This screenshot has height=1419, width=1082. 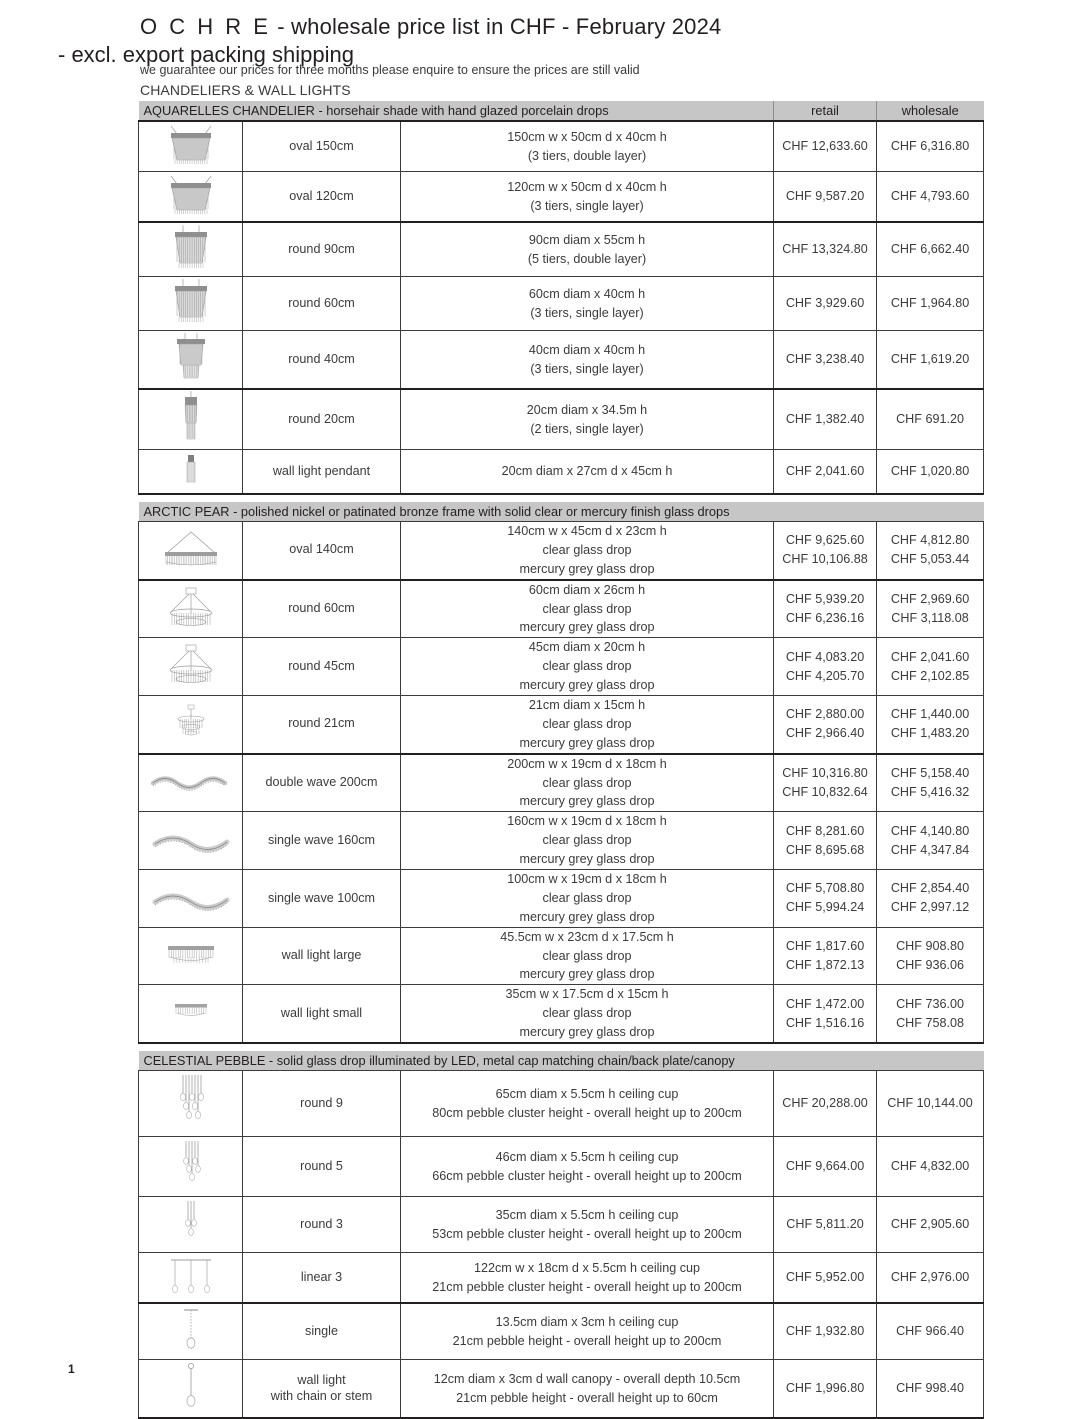 I want to click on retail-price-cell: CHF 9,587.20, so click(x=825, y=197).